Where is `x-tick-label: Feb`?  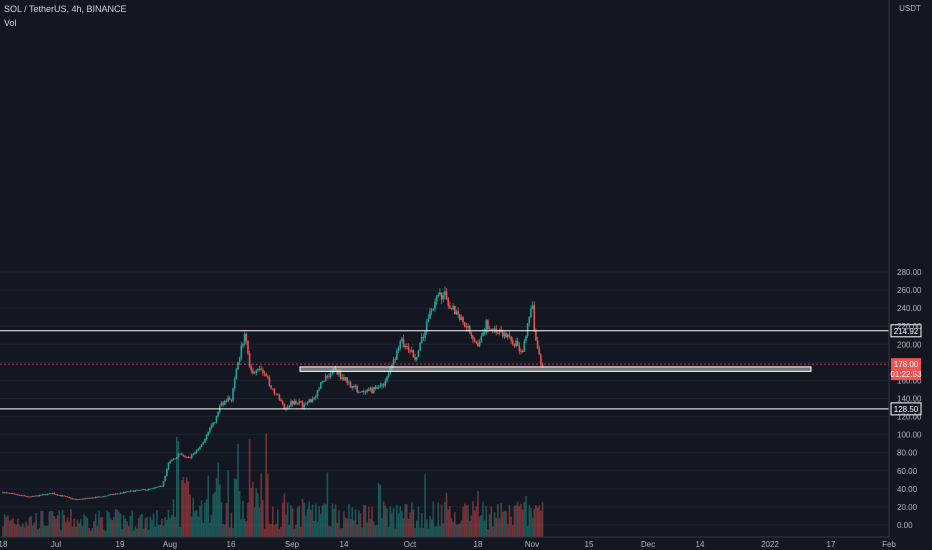 x-tick-label: Feb is located at coordinates (889, 544).